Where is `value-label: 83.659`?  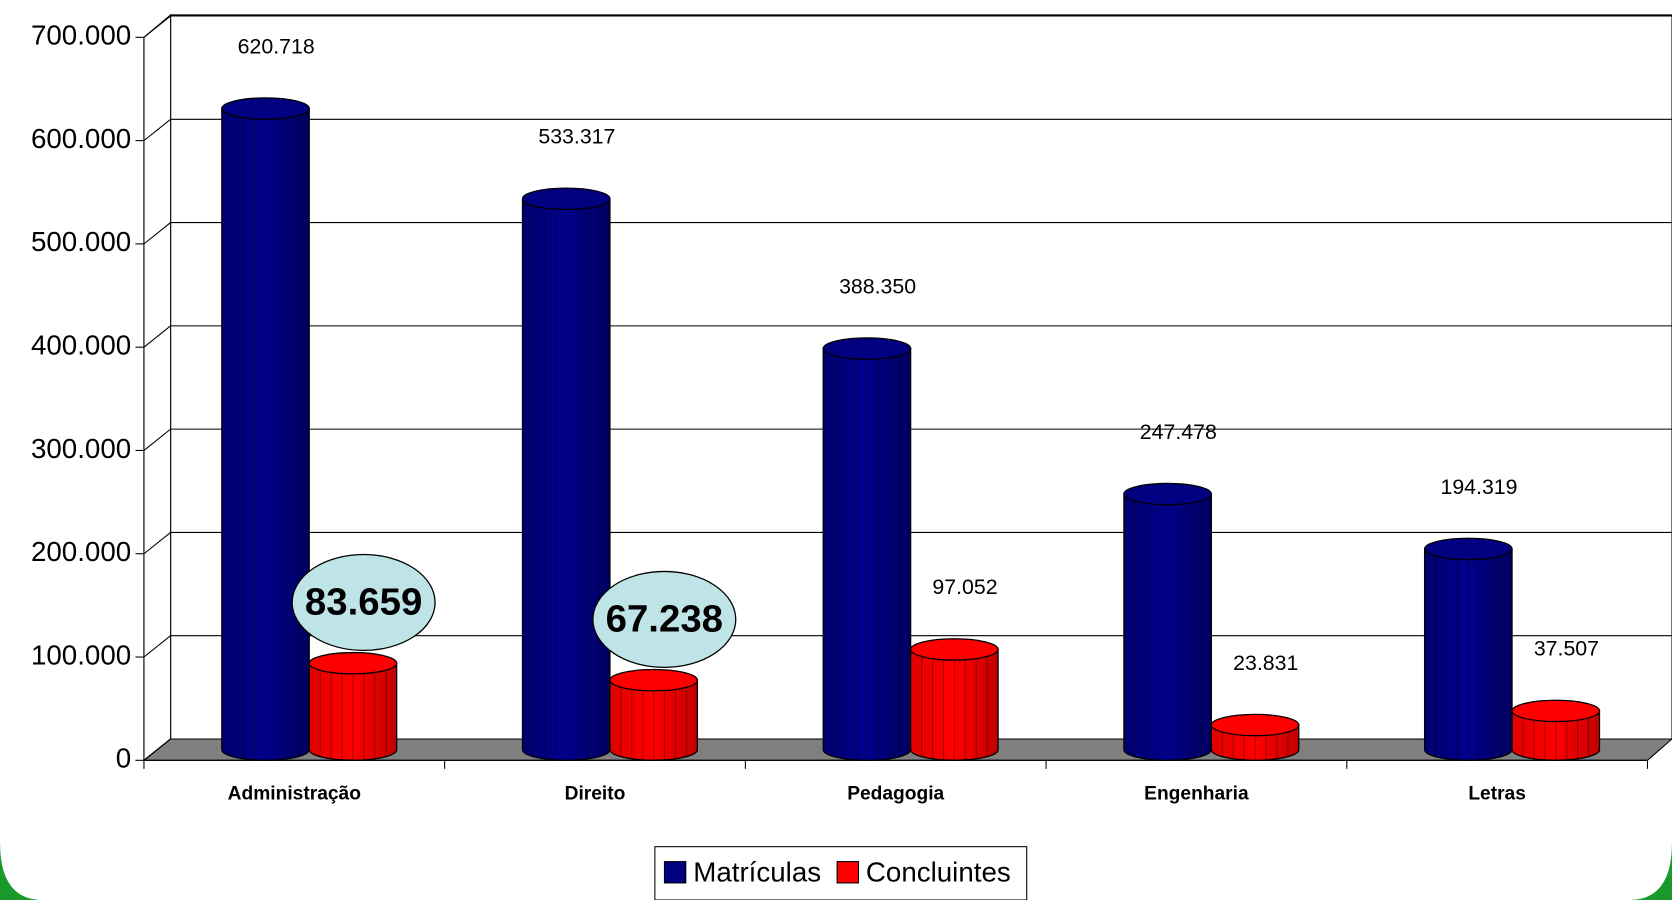
value-label: 83.659 is located at coordinates (363, 602).